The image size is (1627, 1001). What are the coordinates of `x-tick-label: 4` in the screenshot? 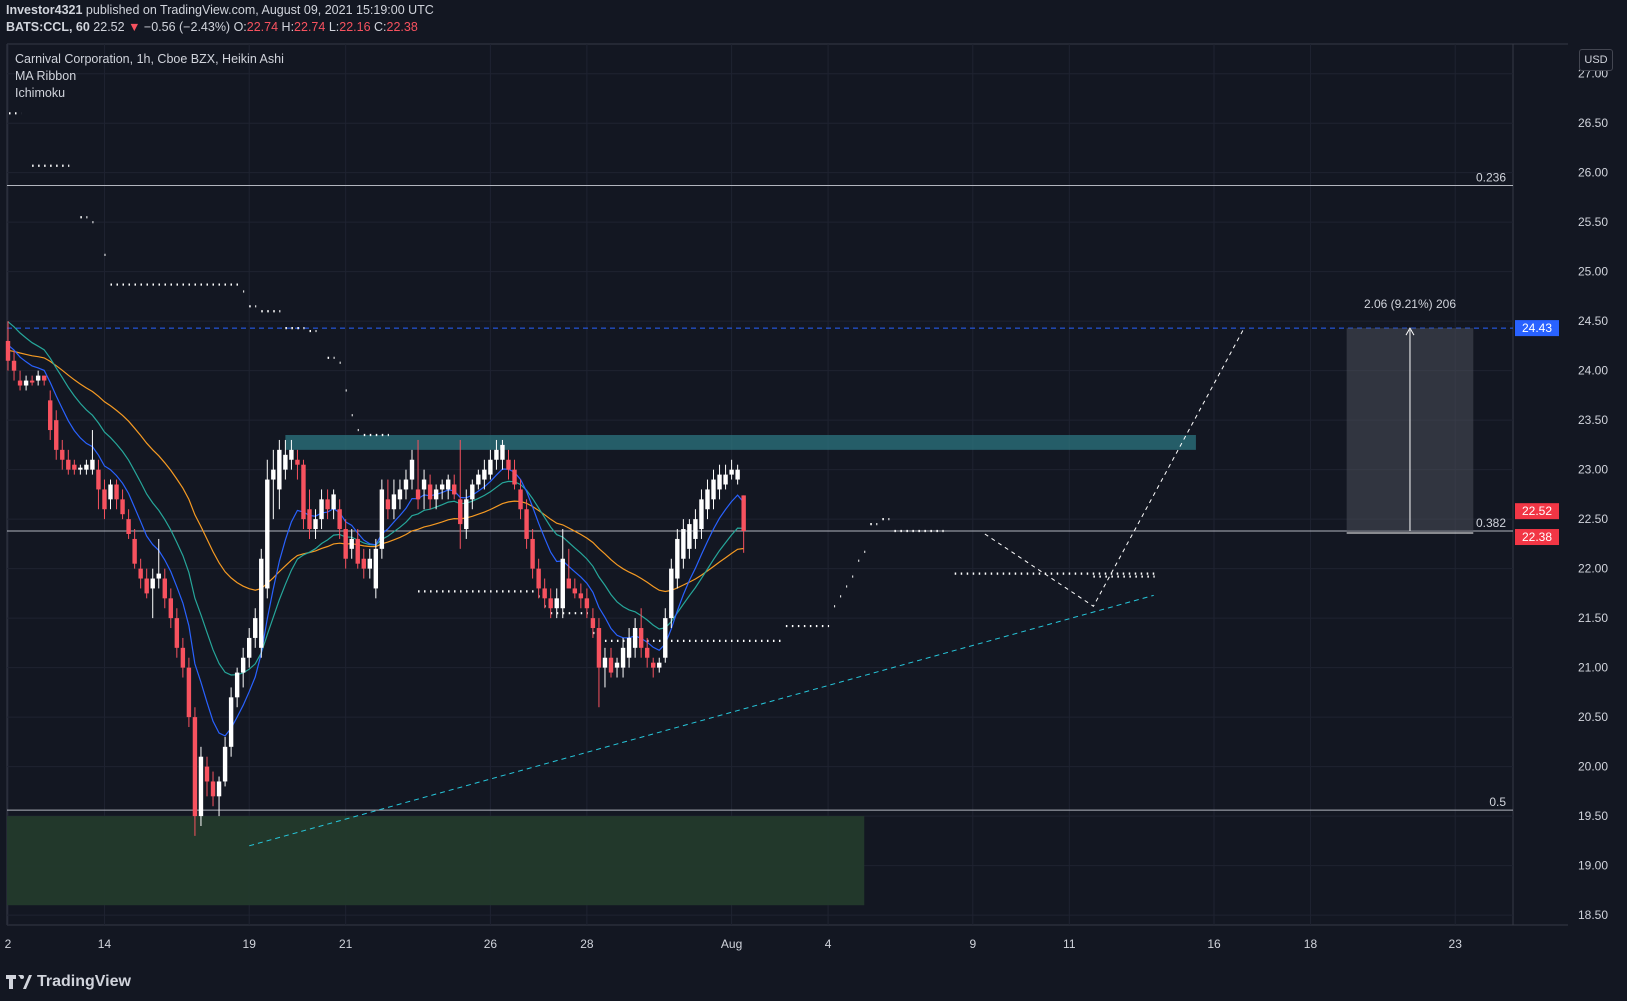 It's located at (828, 944).